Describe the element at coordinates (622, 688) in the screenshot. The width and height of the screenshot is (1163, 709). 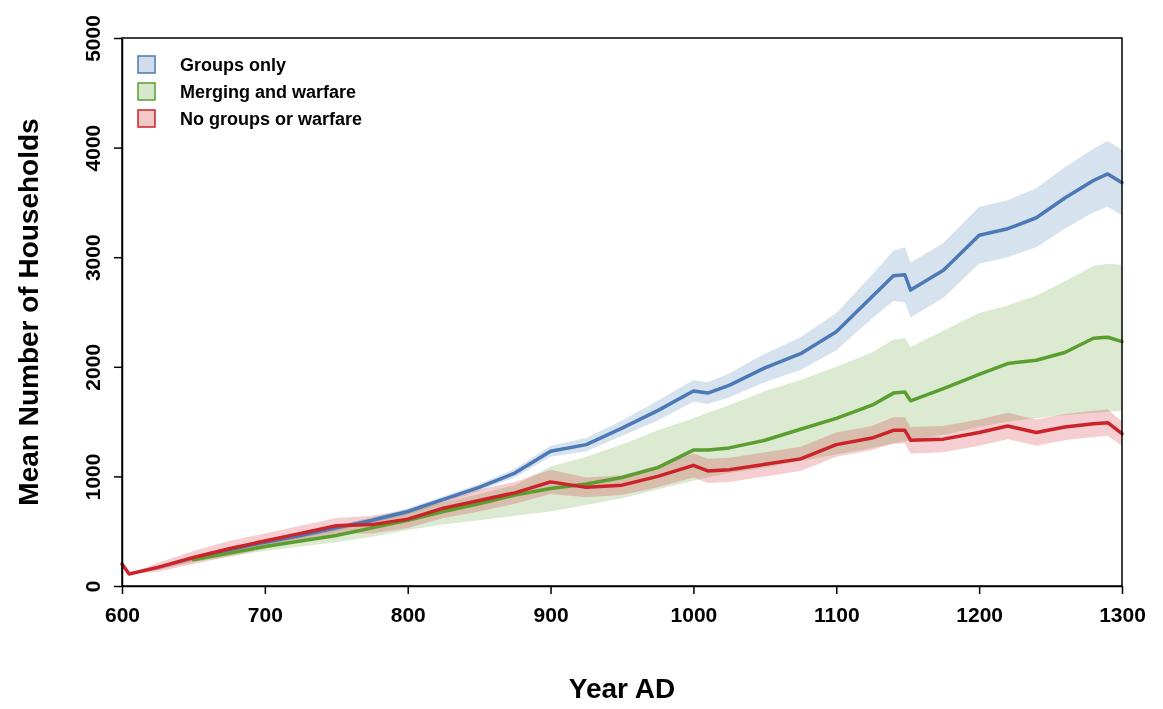
I see `x-axis-title: Year AD` at that location.